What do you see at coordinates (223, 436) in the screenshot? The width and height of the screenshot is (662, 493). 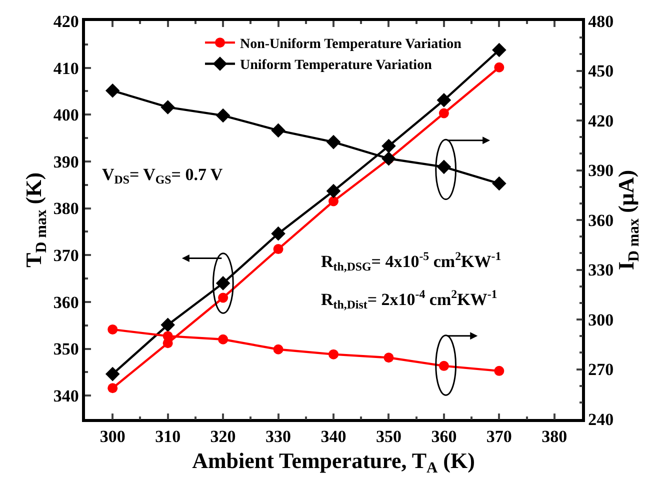 I see `x-tick-label: 320` at bounding box center [223, 436].